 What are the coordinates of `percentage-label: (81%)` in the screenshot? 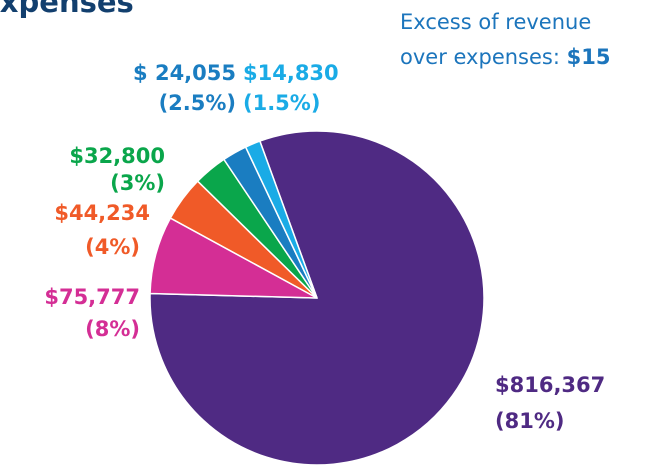 It's located at (529, 421).